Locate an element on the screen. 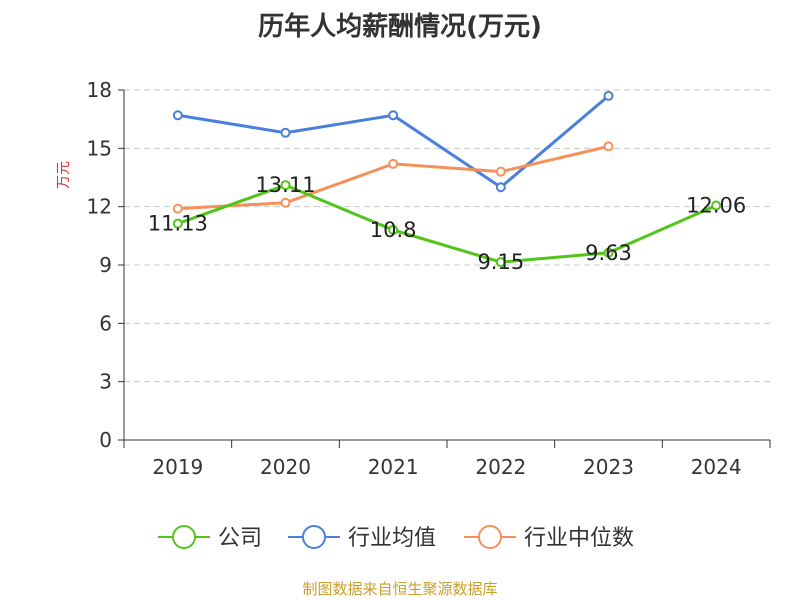 This screenshot has width=800, height=600. y-tick-label: 6 is located at coordinates (105, 323).